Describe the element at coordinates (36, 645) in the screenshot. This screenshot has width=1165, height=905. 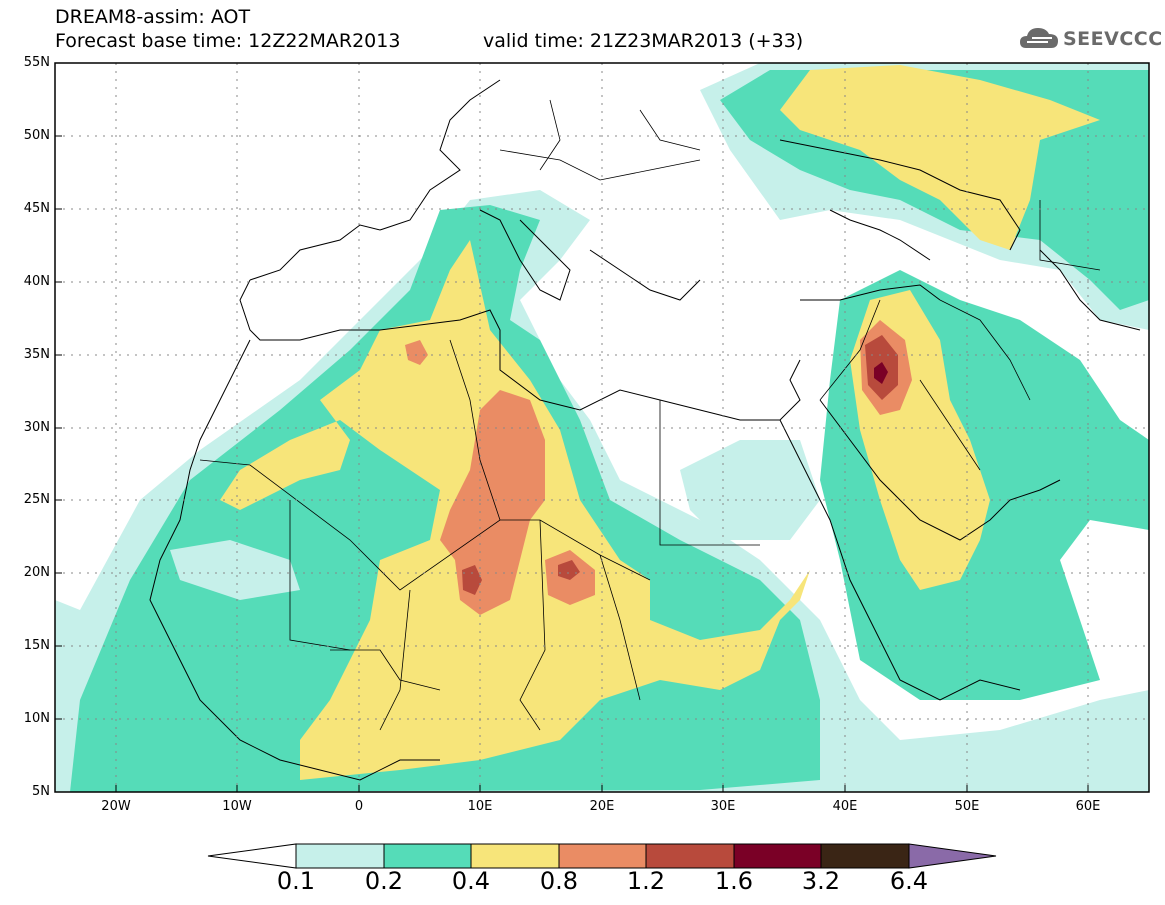
I see `lat-label-15n: 15N` at that location.